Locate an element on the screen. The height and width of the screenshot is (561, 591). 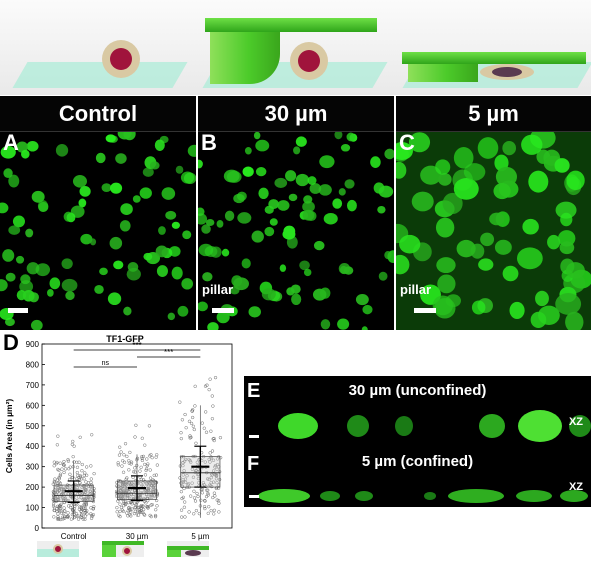
y-tick-label: 600 is located at coordinates (33, 405).